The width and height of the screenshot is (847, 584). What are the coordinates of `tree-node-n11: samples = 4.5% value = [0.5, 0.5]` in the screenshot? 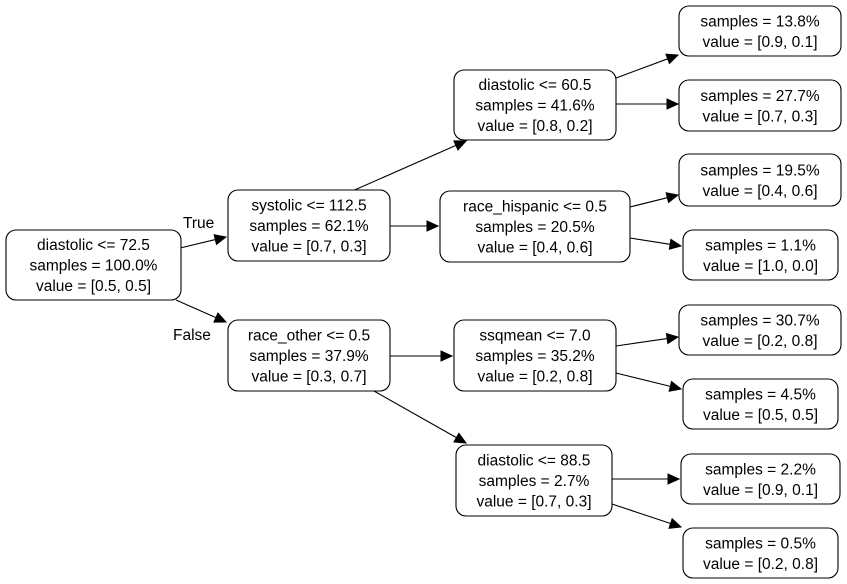 It's located at (760, 404).